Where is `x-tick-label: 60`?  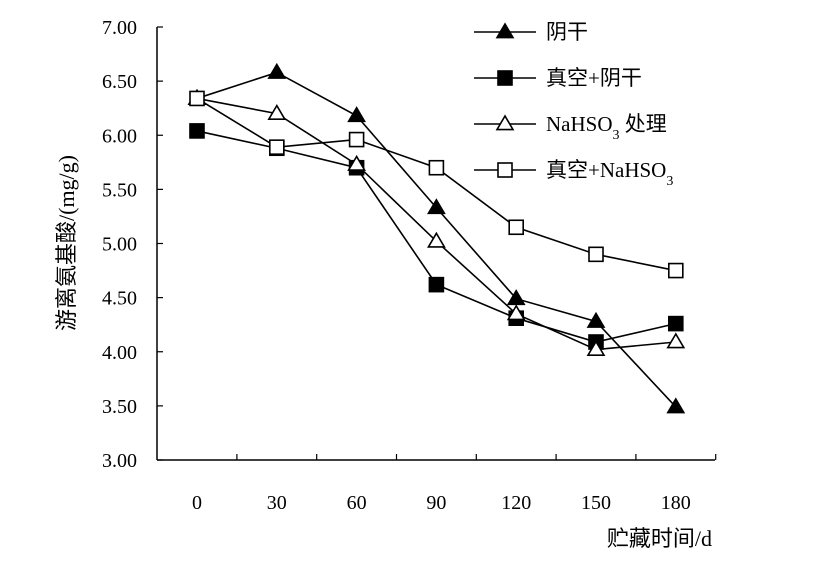 x-tick-label: 60 is located at coordinates (357, 503).